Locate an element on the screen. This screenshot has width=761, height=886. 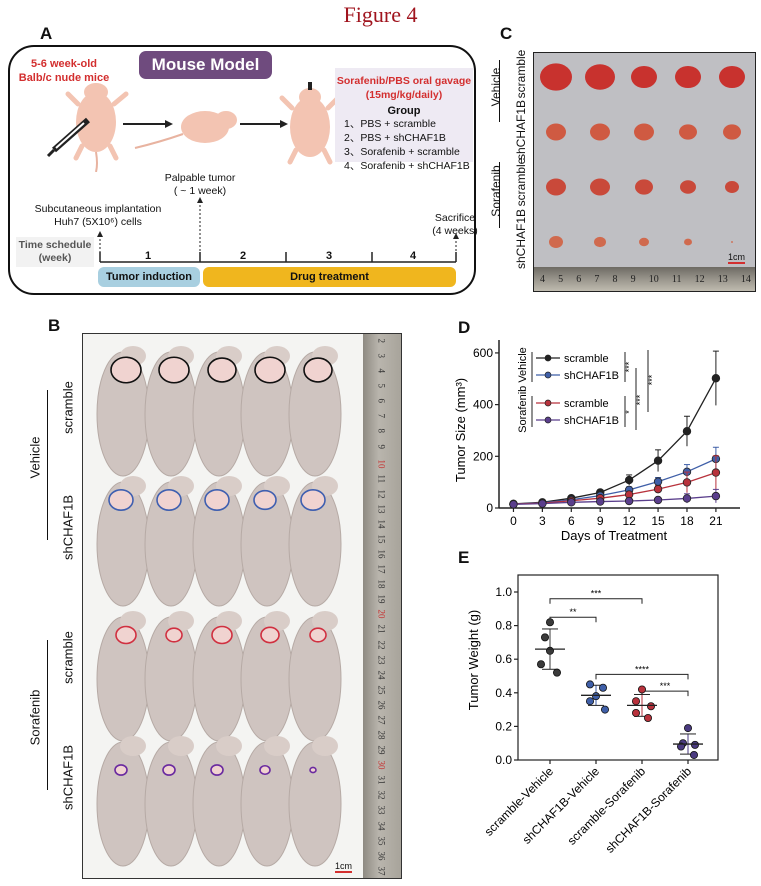
ruler-number: 4 is located at coordinates (542, 279).